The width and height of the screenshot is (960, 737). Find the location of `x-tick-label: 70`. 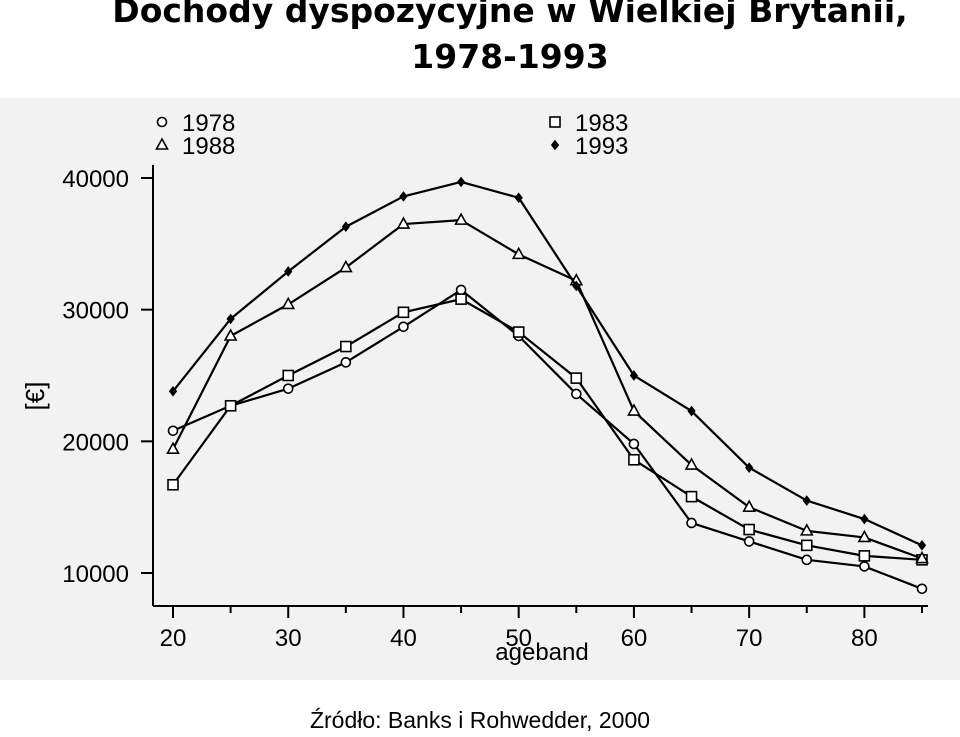

x-tick-label: 70 is located at coordinates (749, 638).